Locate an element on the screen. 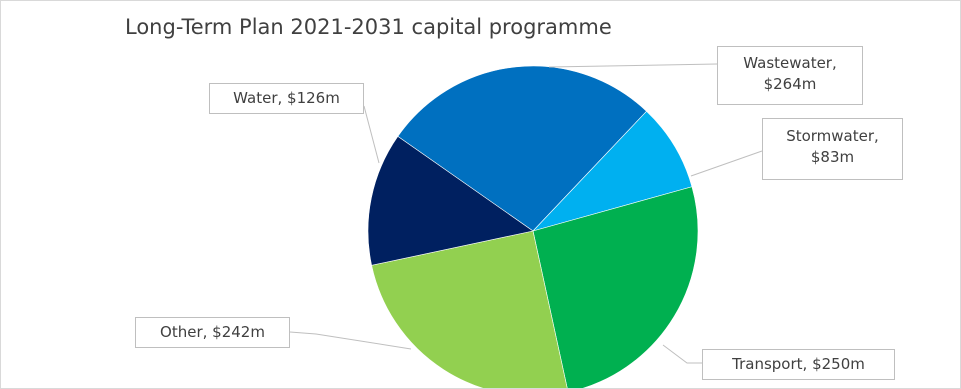 The height and width of the screenshot is (389, 961). pie-slice-water is located at coordinates (450, 200).